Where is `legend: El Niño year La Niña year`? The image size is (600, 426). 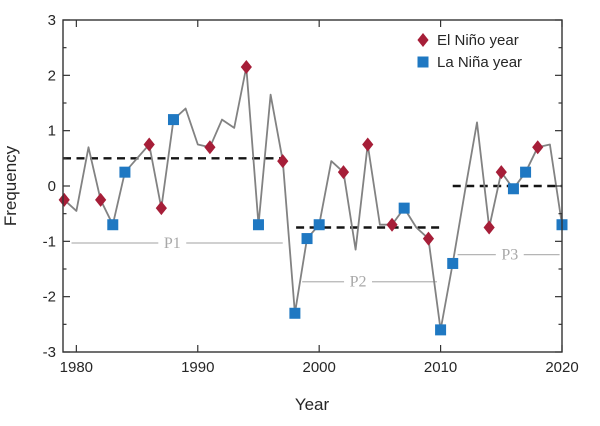
legend: El Niño year La Niña year is located at coordinates (469, 51).